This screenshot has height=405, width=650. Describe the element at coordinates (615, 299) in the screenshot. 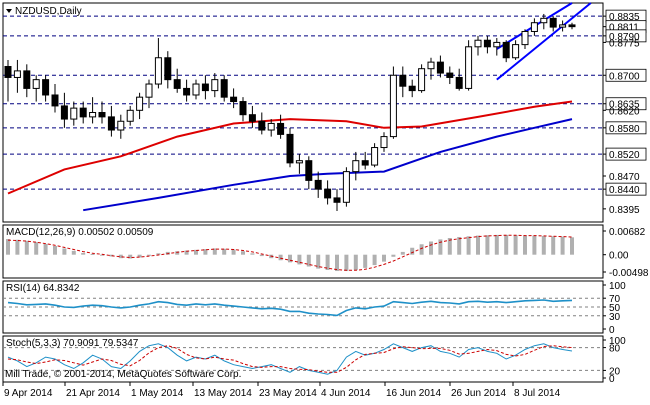

I see `y-tick-label: 70` at that location.